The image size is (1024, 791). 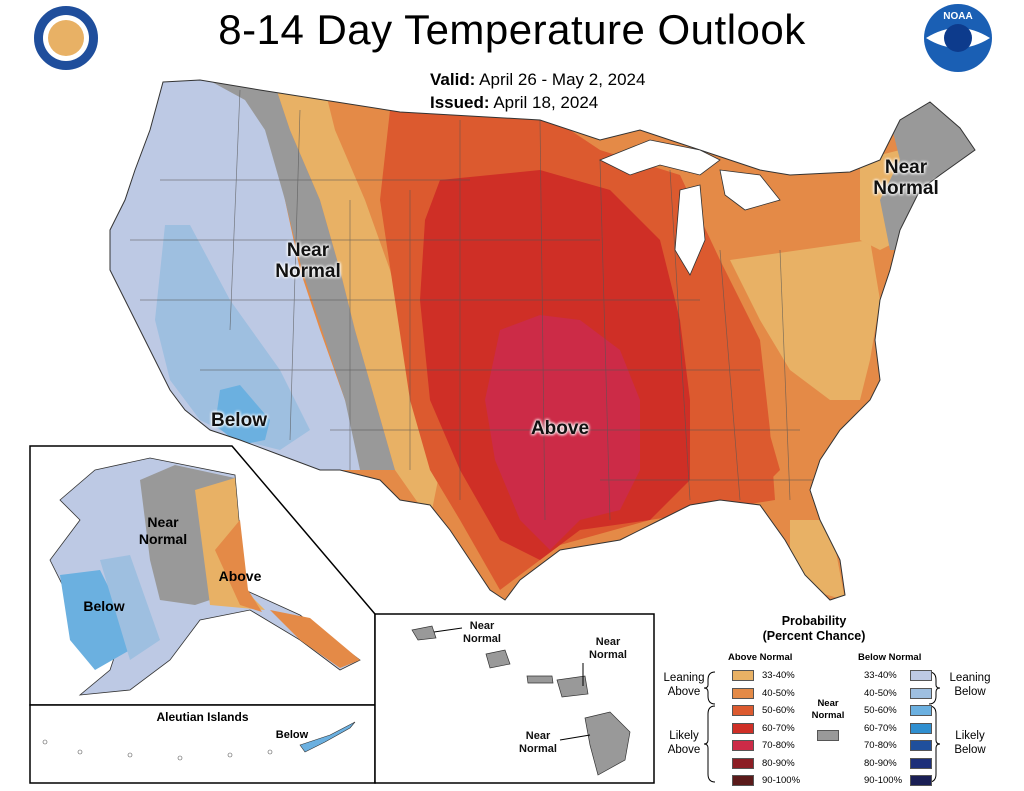 What do you see at coordinates (828, 703) in the screenshot?
I see `legend-near-line: Near` at bounding box center [828, 703].